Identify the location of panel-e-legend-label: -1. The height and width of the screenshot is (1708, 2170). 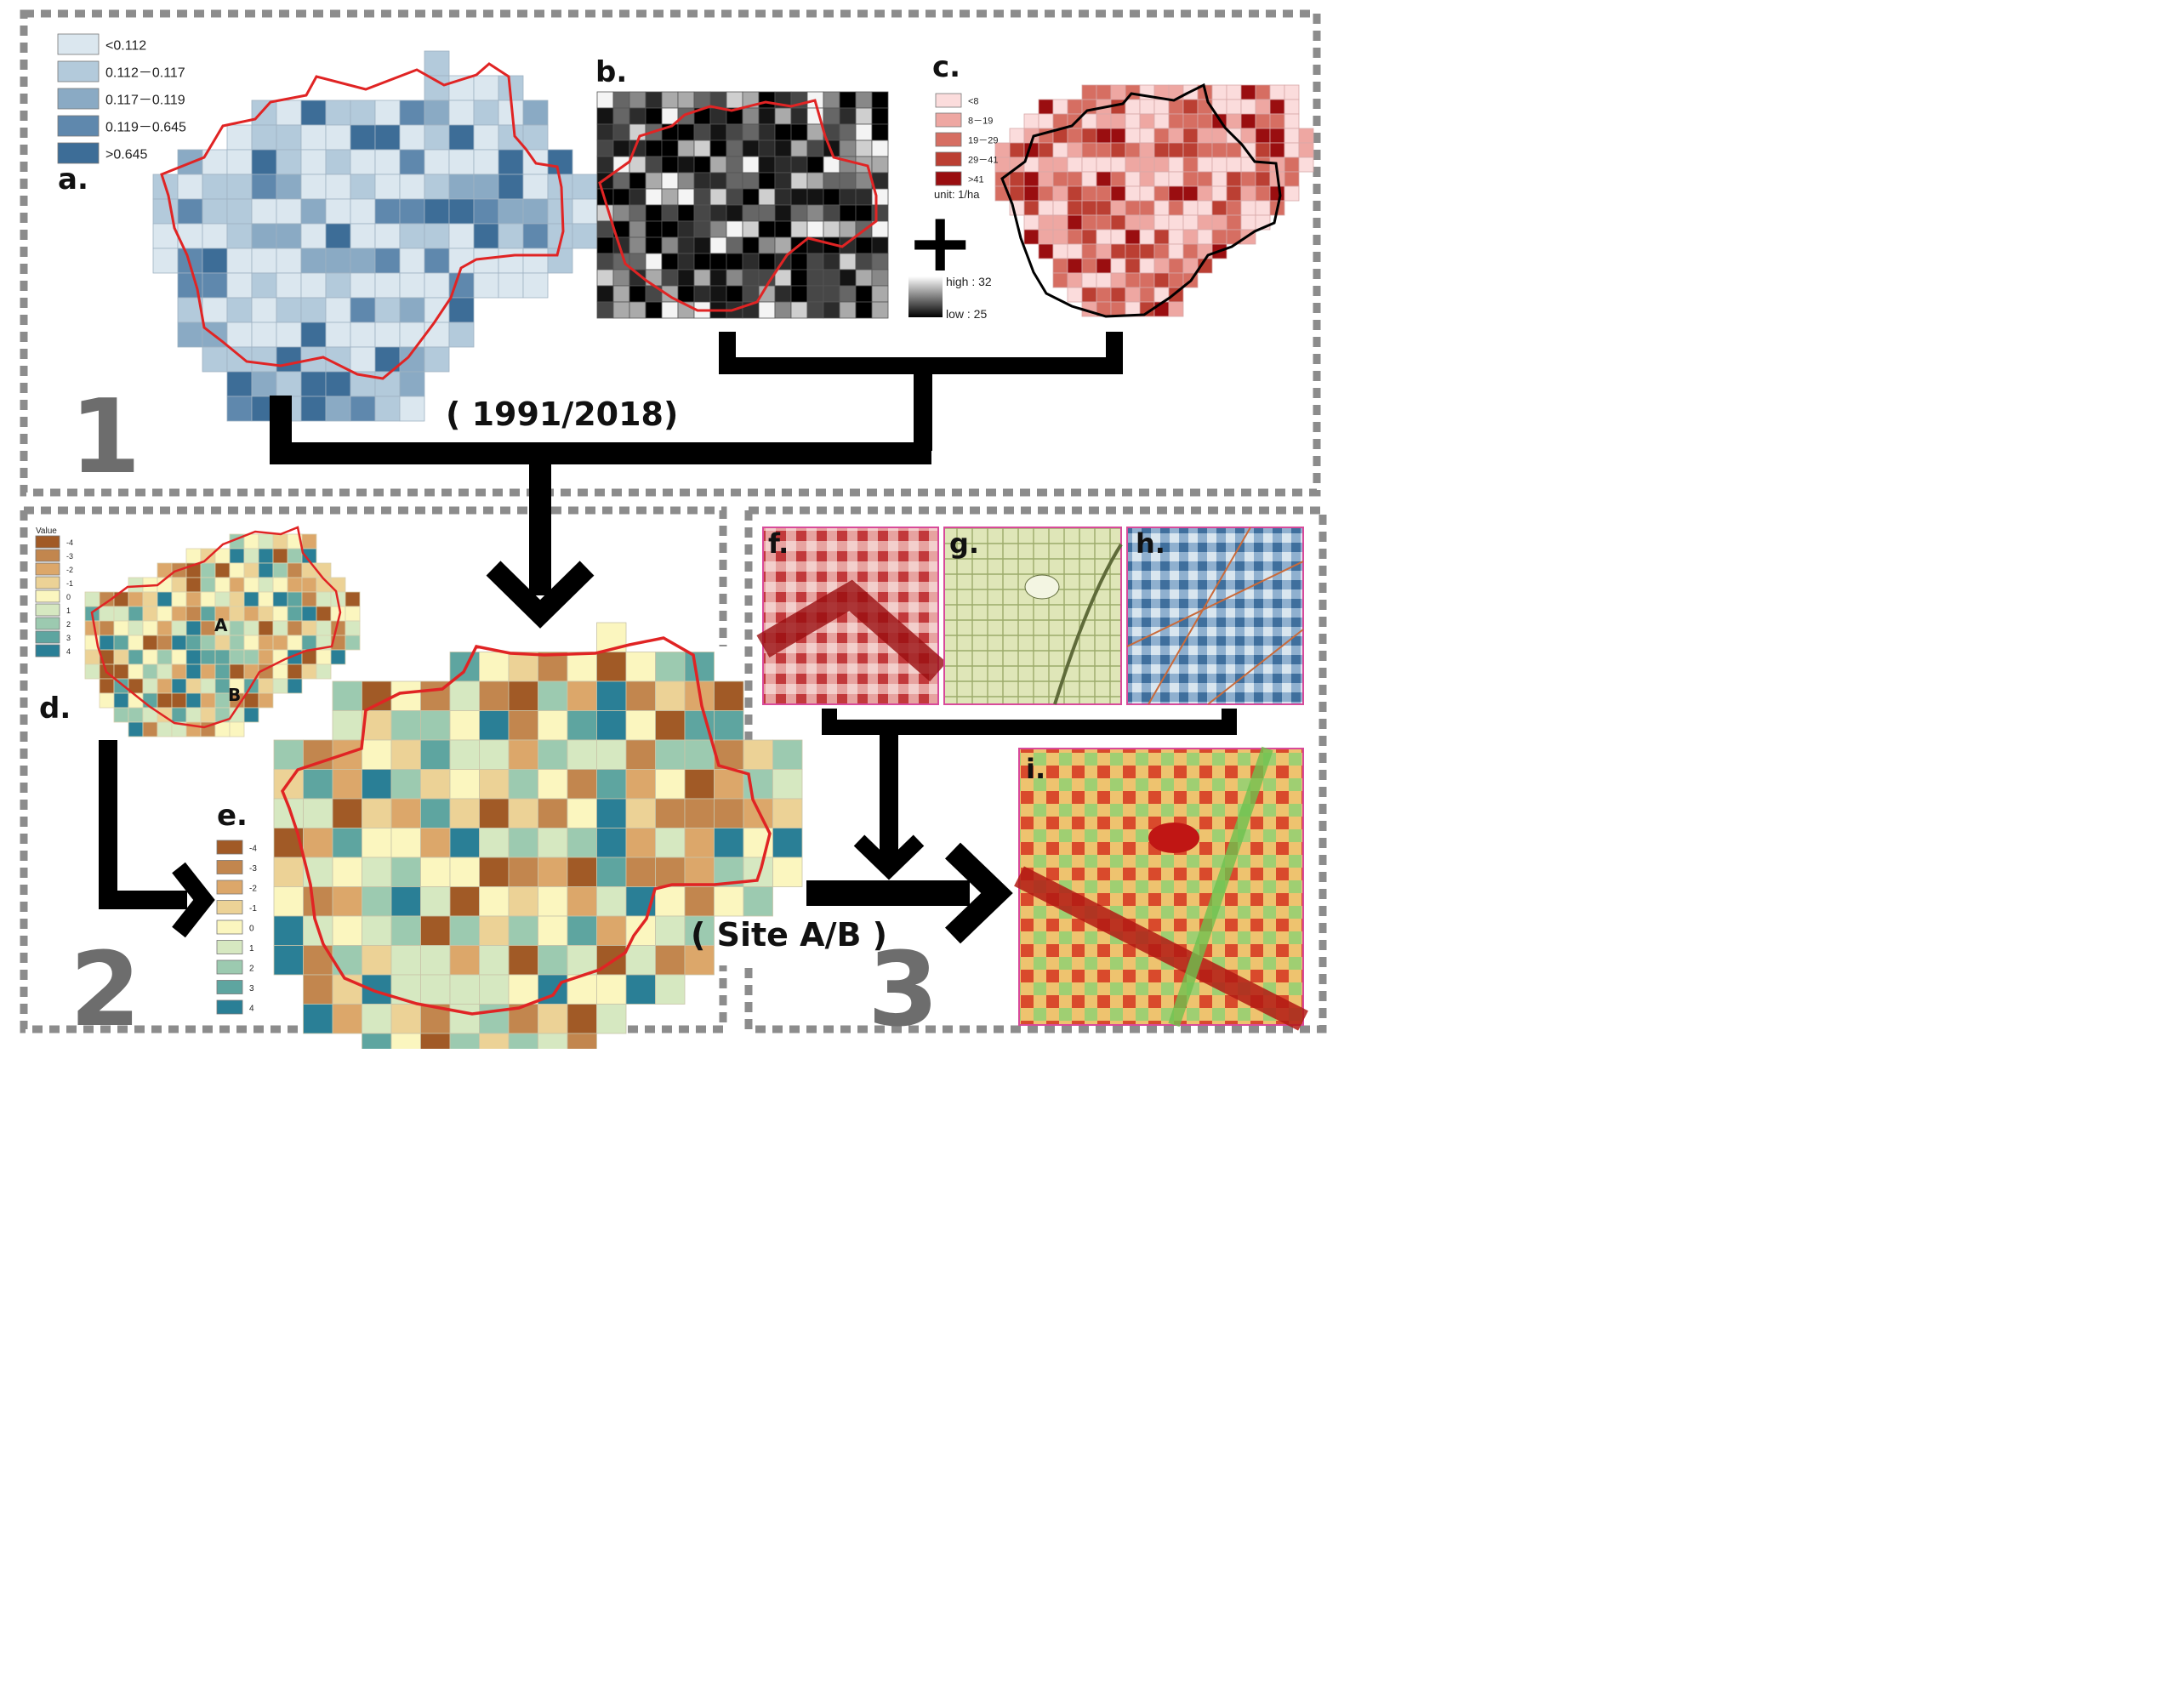
(253, 909).